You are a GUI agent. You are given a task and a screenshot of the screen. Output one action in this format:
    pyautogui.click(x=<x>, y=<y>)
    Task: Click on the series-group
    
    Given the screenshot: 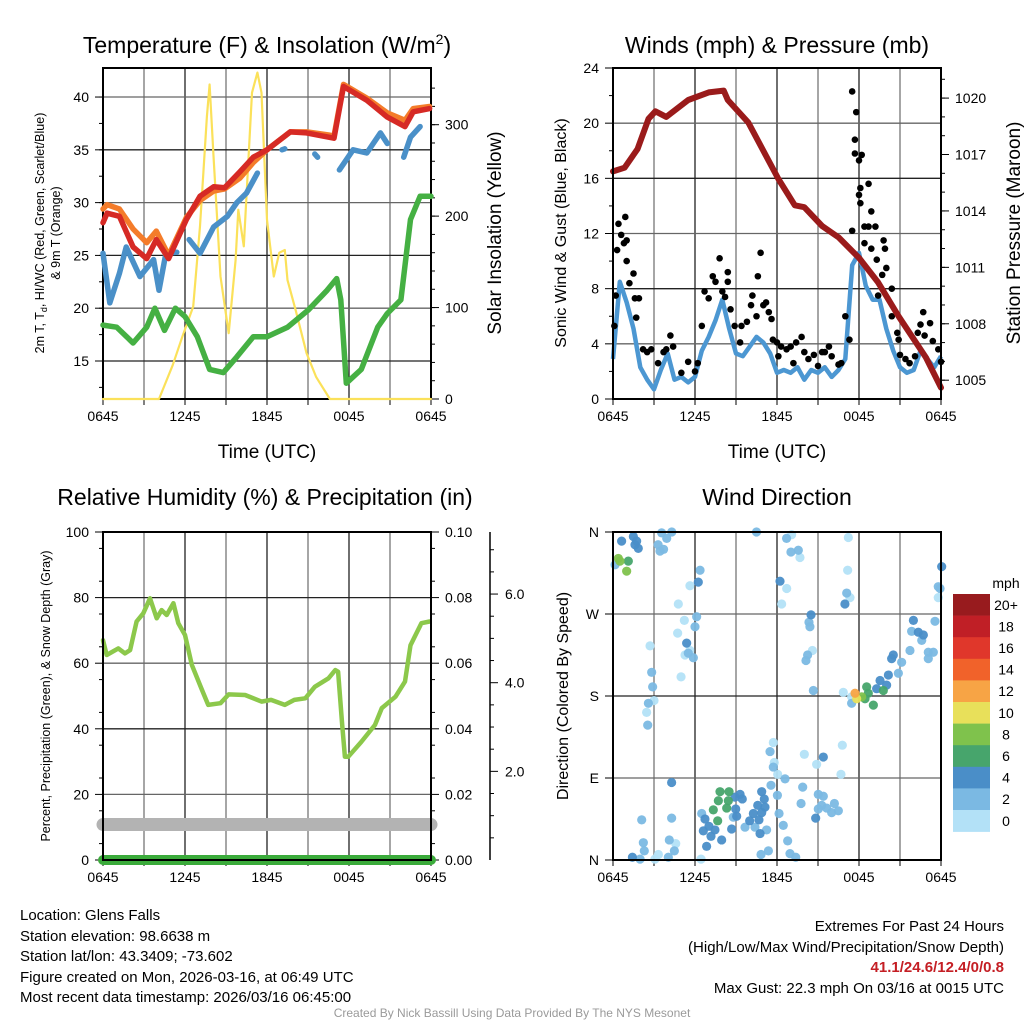 What is the action you would take?
    pyautogui.click(x=267, y=236)
    